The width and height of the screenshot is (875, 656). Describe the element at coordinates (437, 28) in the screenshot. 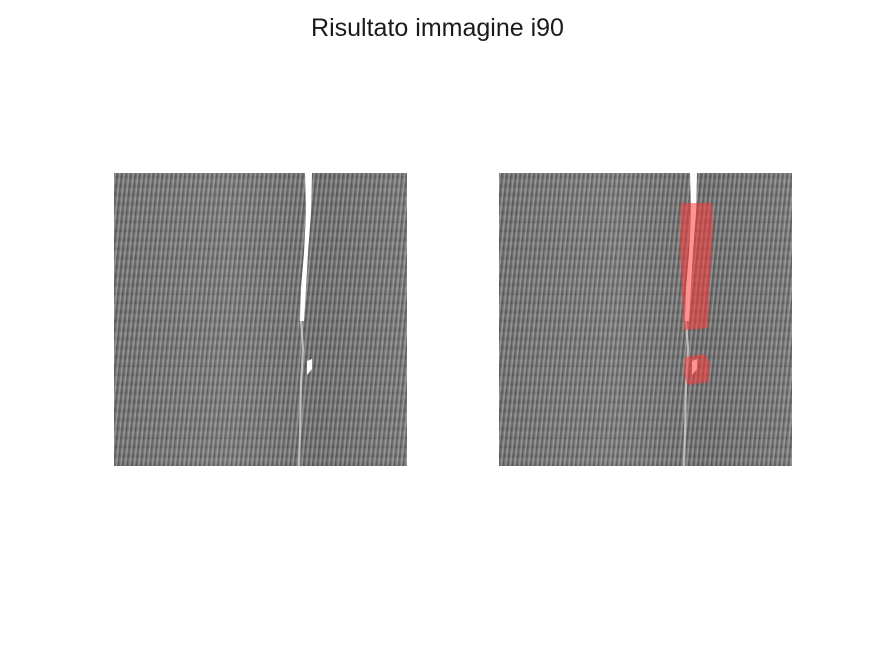

I see `figure-title: Risultato immagine i90` at that location.